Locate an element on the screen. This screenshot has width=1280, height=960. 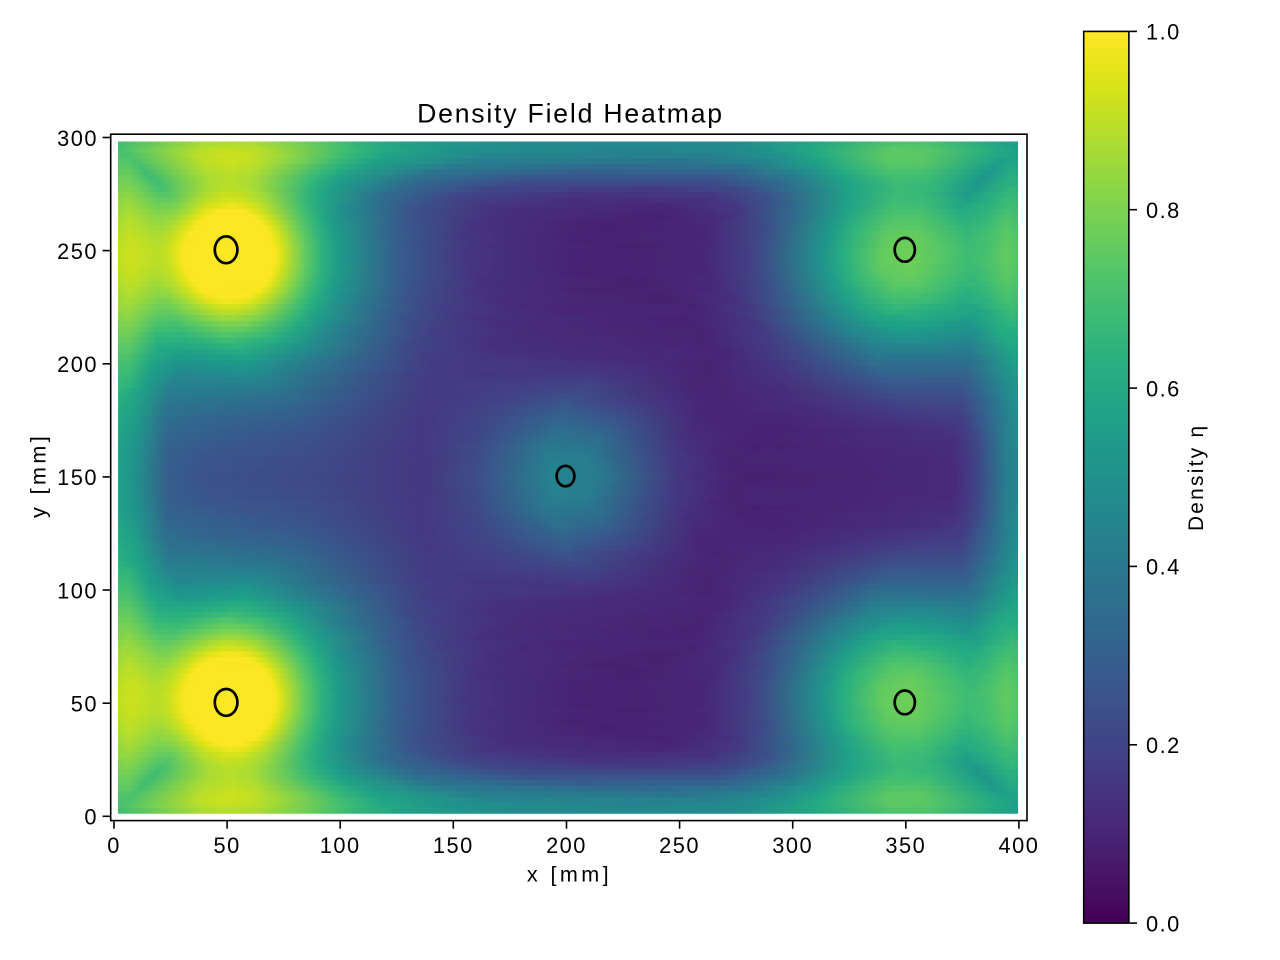
svg-text: 0.4 is located at coordinates (1163, 567).